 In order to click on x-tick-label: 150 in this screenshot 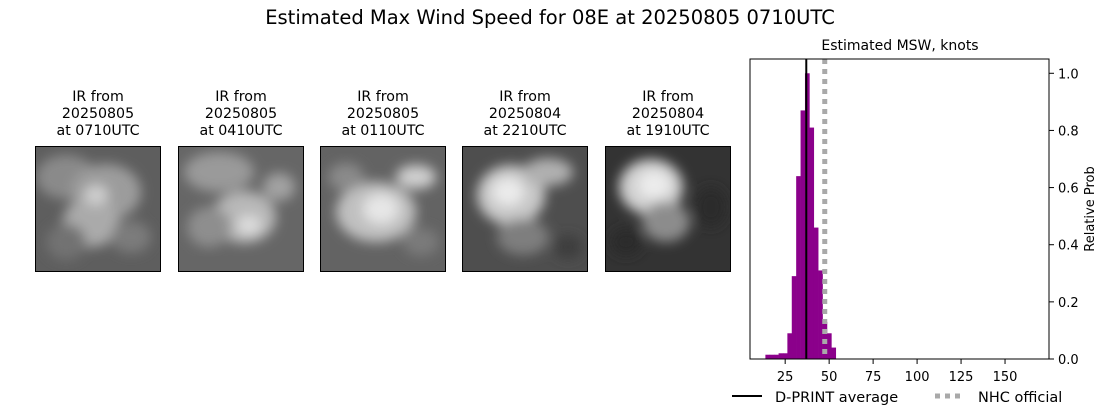, I will do `click(1005, 377)`.